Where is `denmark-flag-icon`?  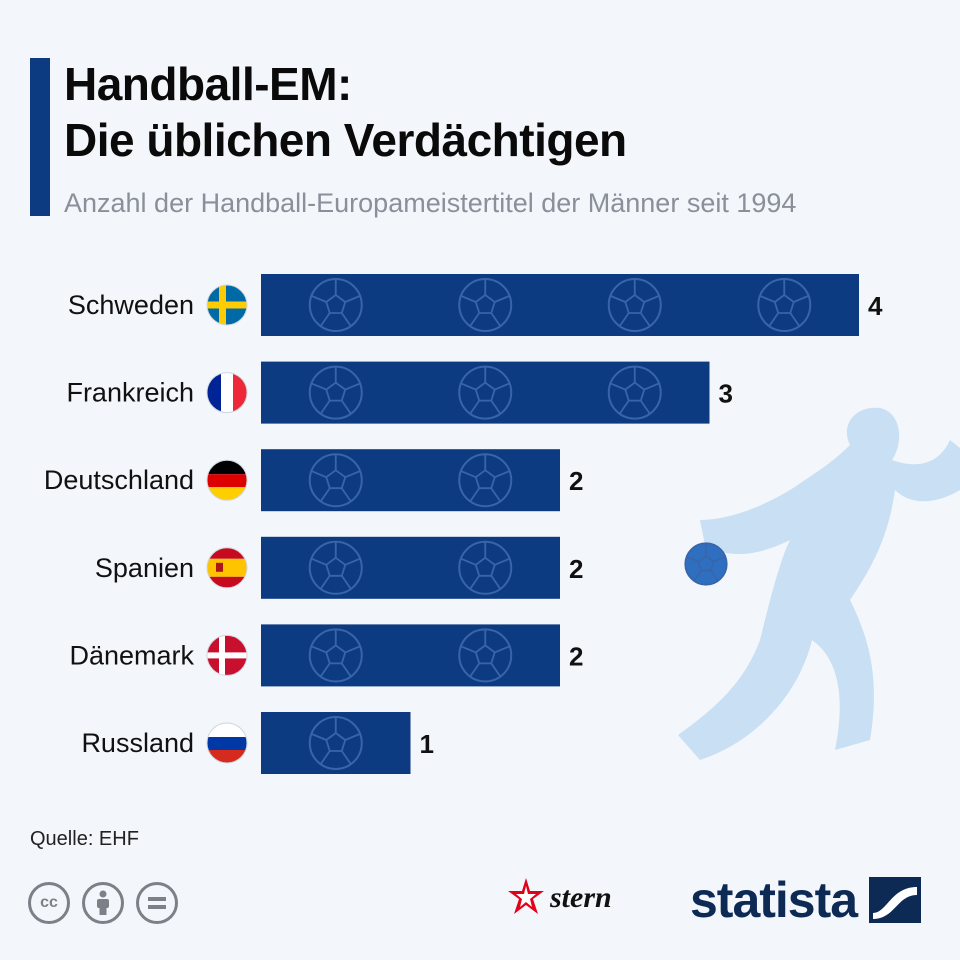 denmark-flag-icon is located at coordinates (227, 655).